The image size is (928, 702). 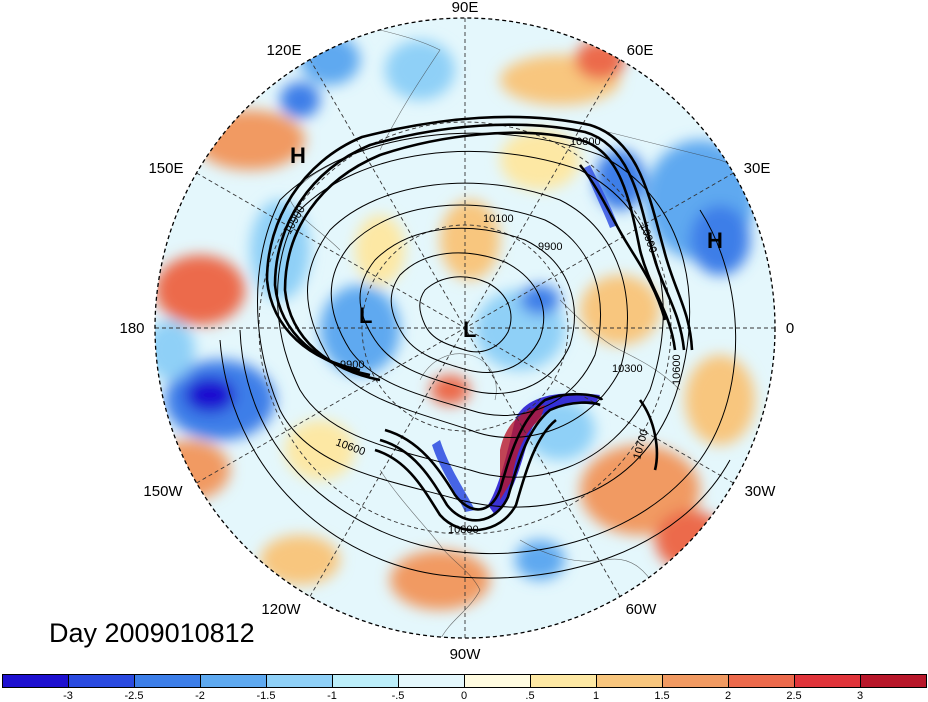 What do you see at coordinates (627, 369) in the screenshot?
I see `contour-label: 10300` at bounding box center [627, 369].